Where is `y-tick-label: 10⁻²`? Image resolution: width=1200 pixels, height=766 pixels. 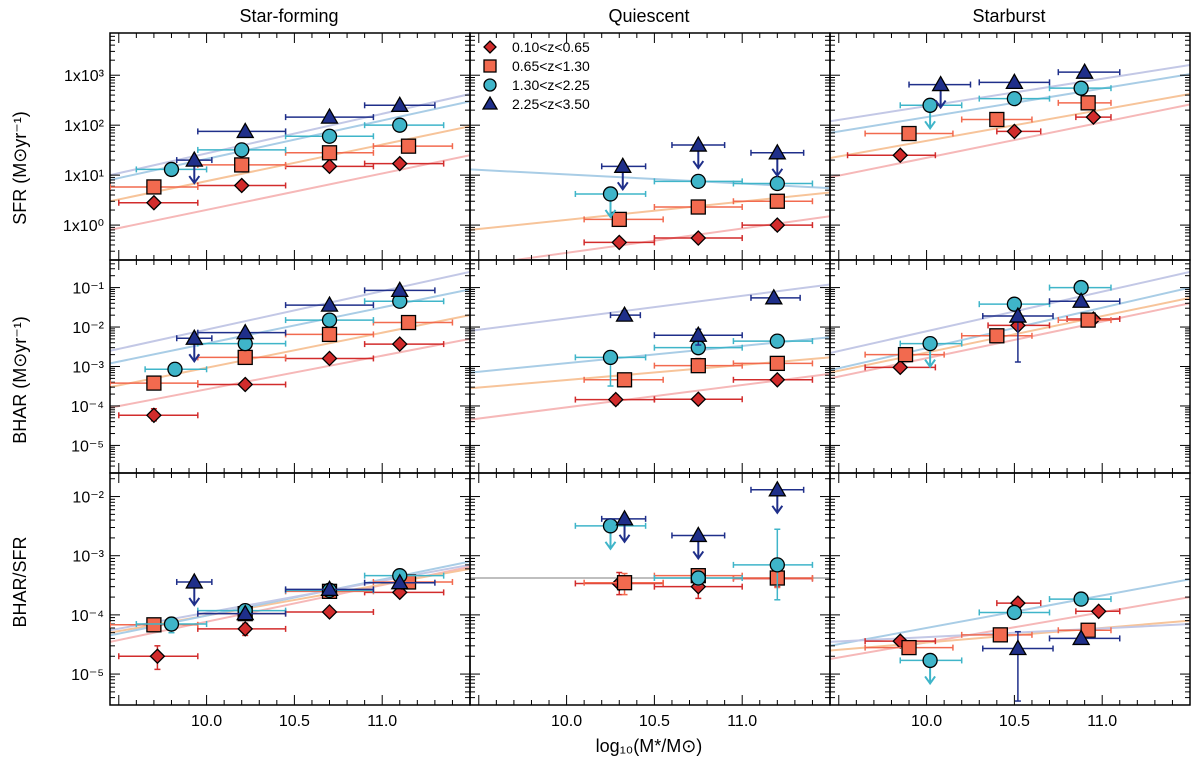 y-tick-label: 10⁻² is located at coordinates (88, 328).